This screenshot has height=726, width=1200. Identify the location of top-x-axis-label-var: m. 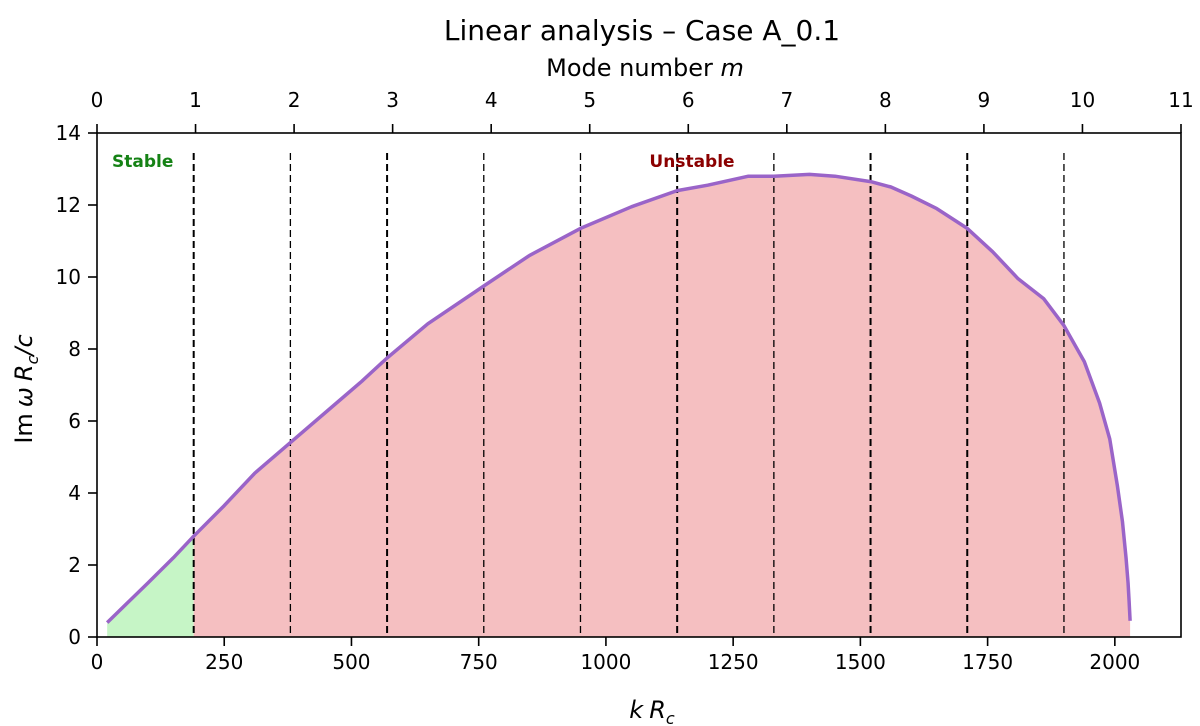
(731, 68).